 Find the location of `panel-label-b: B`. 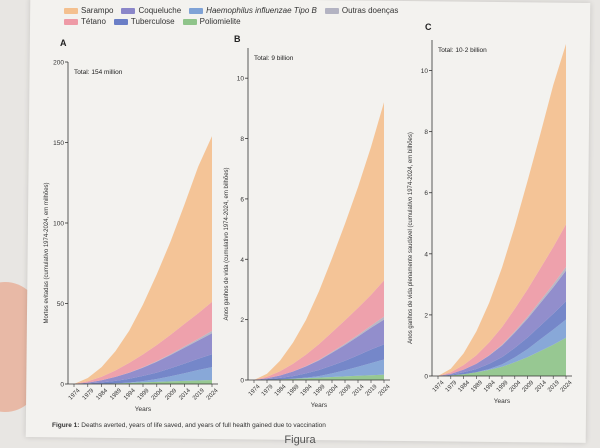

panel-label-b: B is located at coordinates (237, 39).